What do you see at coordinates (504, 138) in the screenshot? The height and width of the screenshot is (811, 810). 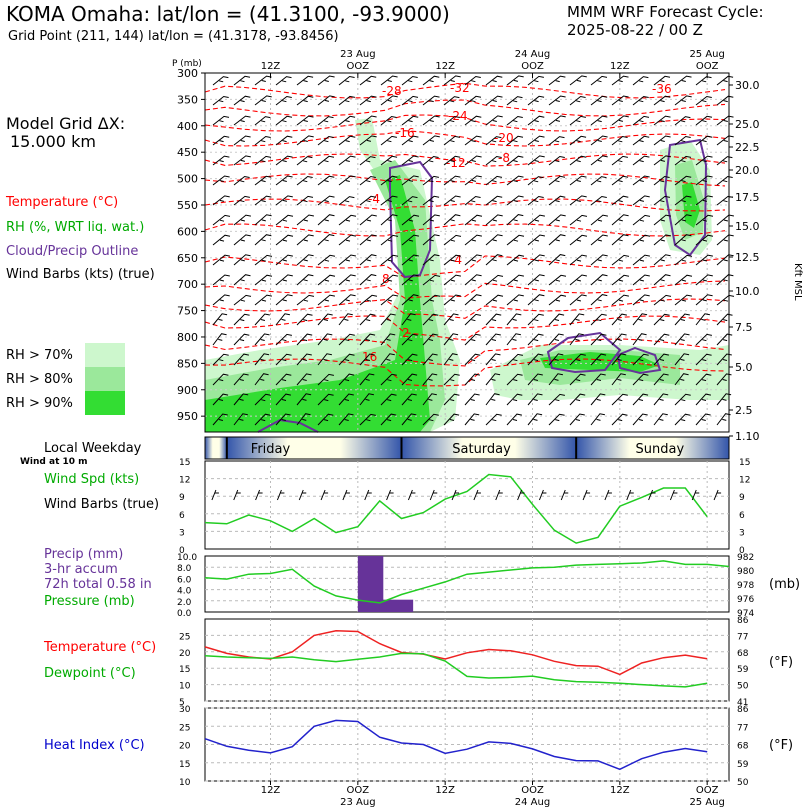 I see `temperature-contour-label: -20` at bounding box center [504, 138].